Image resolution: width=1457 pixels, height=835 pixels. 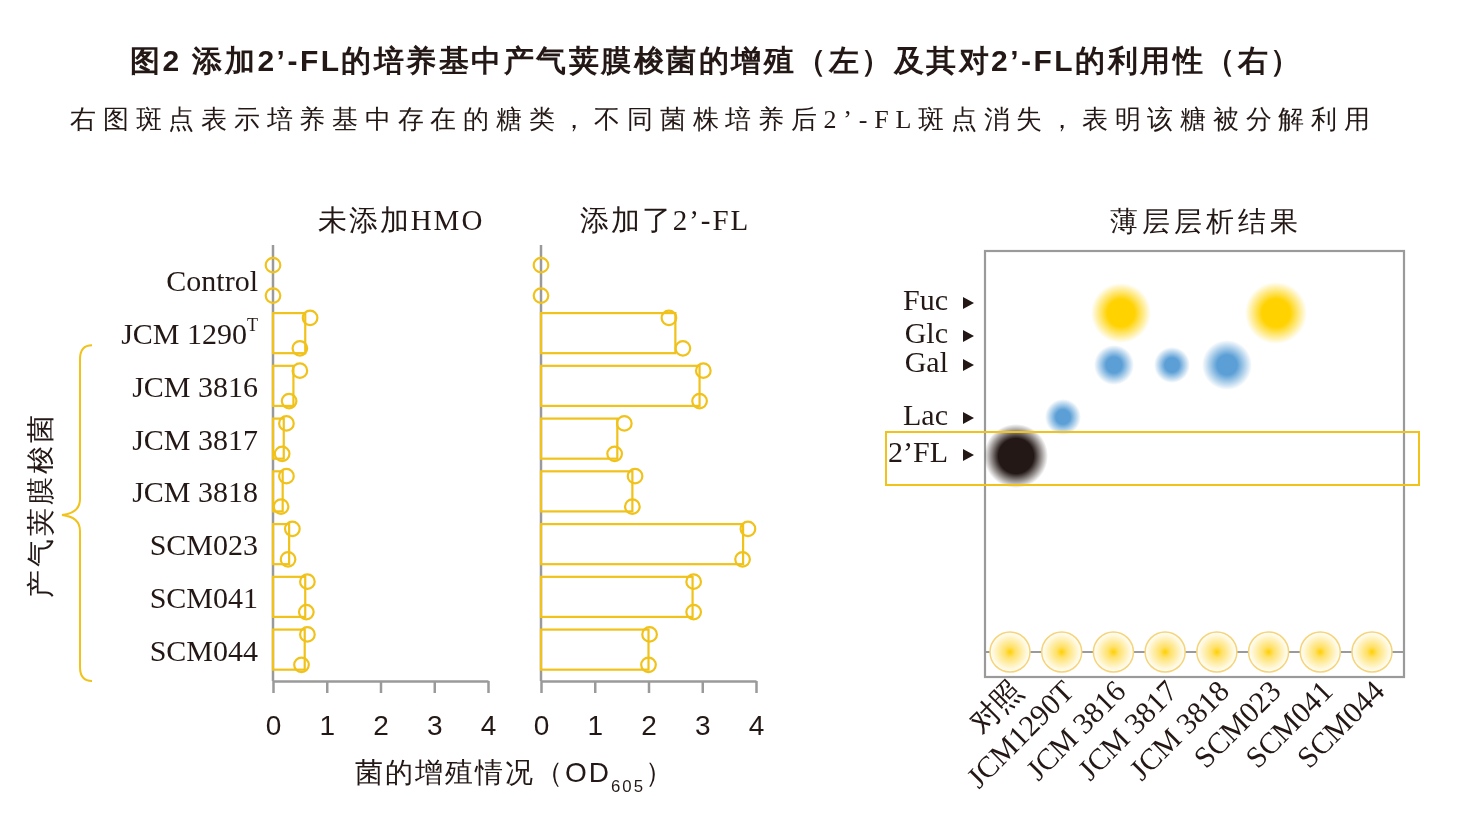 I want to click on y-tick-label: JCM 1290$^{T}$, so click(x=189, y=333).